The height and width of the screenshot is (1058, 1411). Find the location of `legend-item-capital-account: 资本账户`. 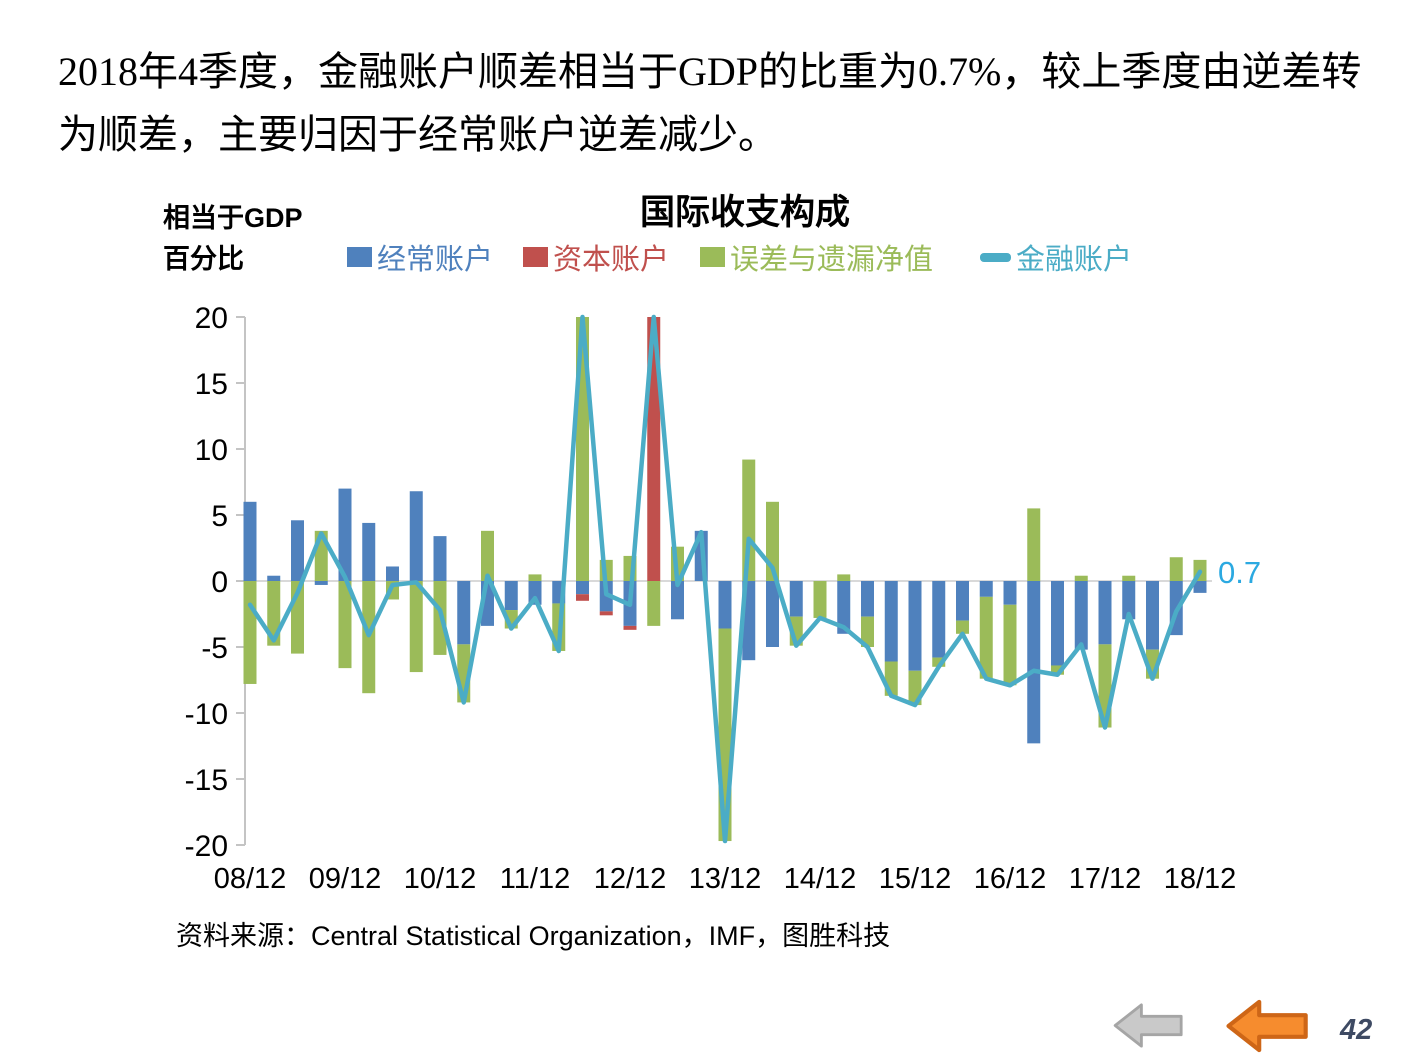

legend-item-capital-account: 资本账户 is located at coordinates (596, 258).